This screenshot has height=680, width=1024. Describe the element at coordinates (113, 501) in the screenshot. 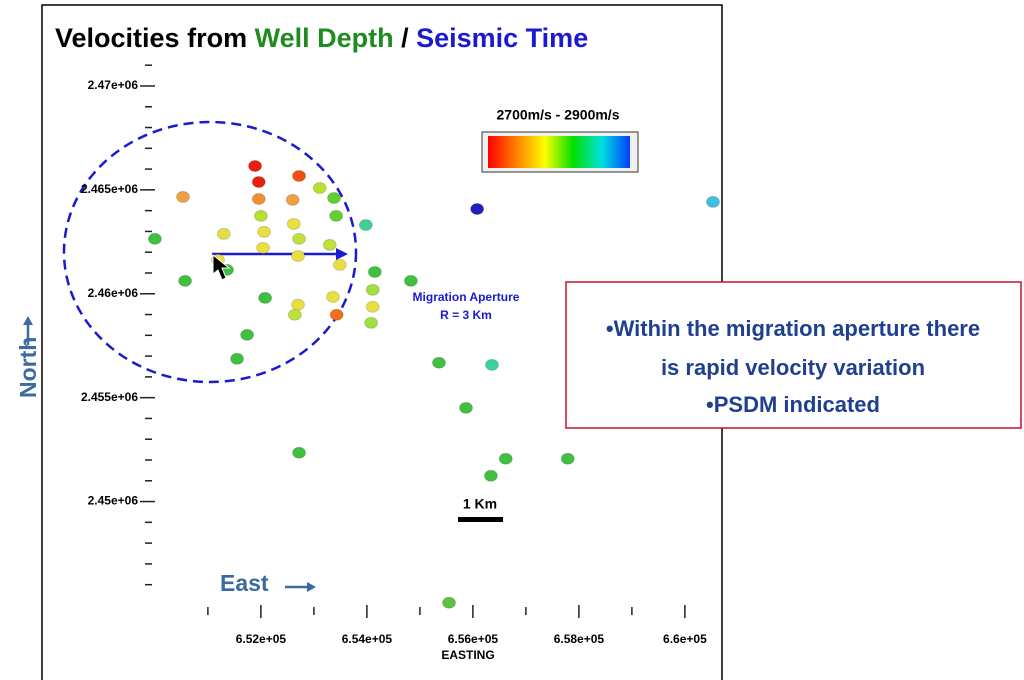

I see `y-tick-label: 2.45e+06` at that location.